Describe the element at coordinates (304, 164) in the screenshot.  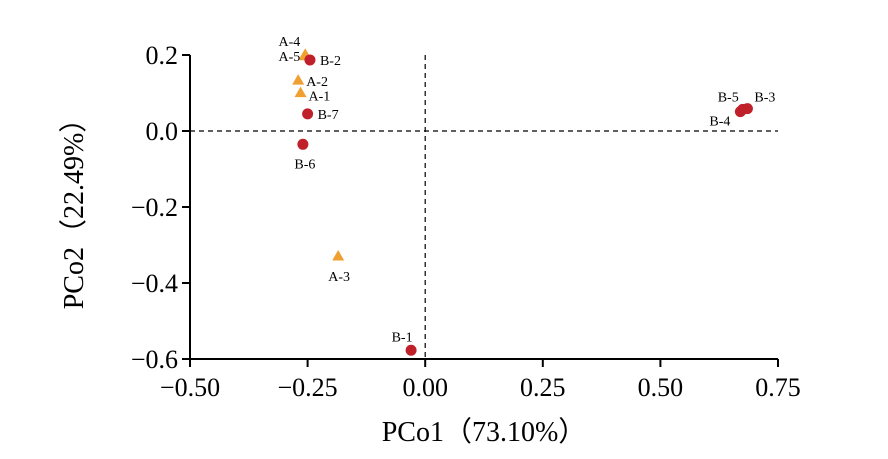
I see `label-b-6: B-6` at that location.